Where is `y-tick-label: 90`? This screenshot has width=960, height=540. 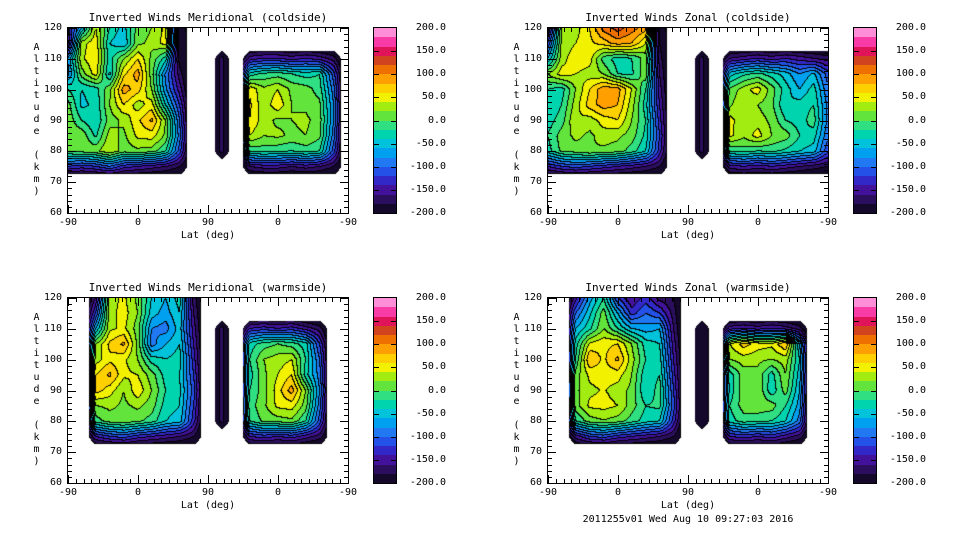
y-tick-label: 90 is located at coordinates (55, 390).